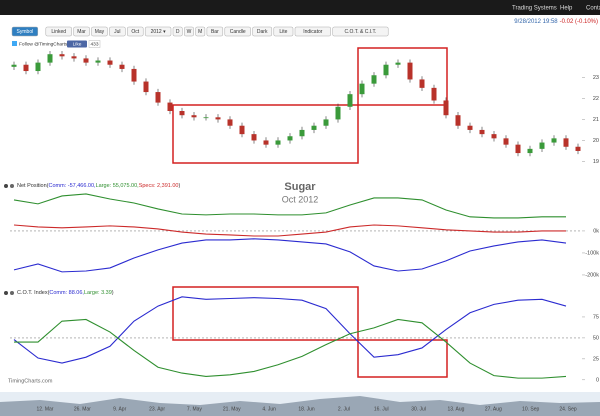 The height and width of the screenshot is (416, 600). I want to click on toolbar-button-label: Symbol, so click(25, 32).